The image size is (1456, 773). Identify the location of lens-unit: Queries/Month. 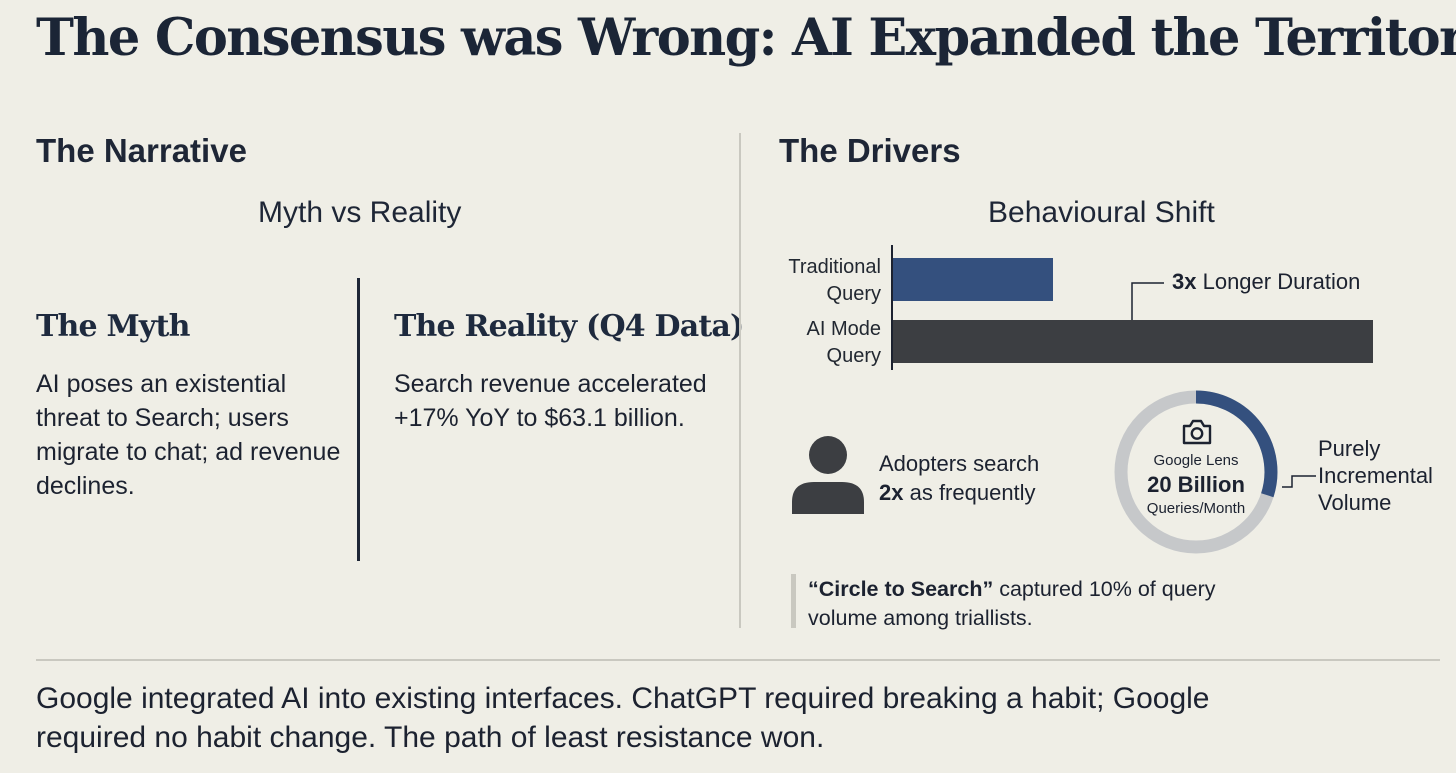
(1196, 508).